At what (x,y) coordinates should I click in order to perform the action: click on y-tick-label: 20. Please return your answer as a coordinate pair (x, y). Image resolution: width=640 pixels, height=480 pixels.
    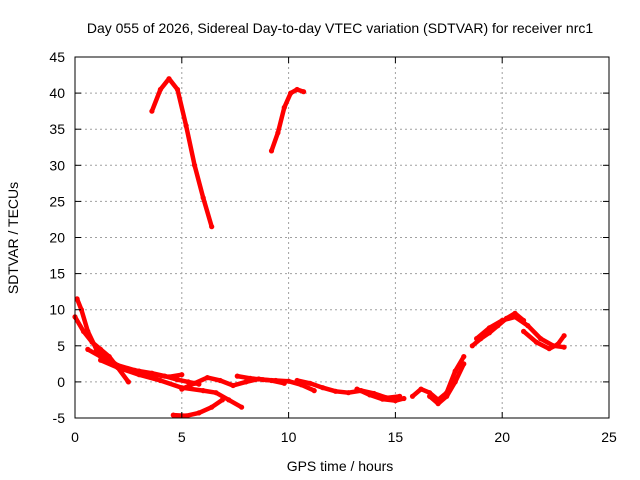
    Looking at the image, I should click on (57, 238).